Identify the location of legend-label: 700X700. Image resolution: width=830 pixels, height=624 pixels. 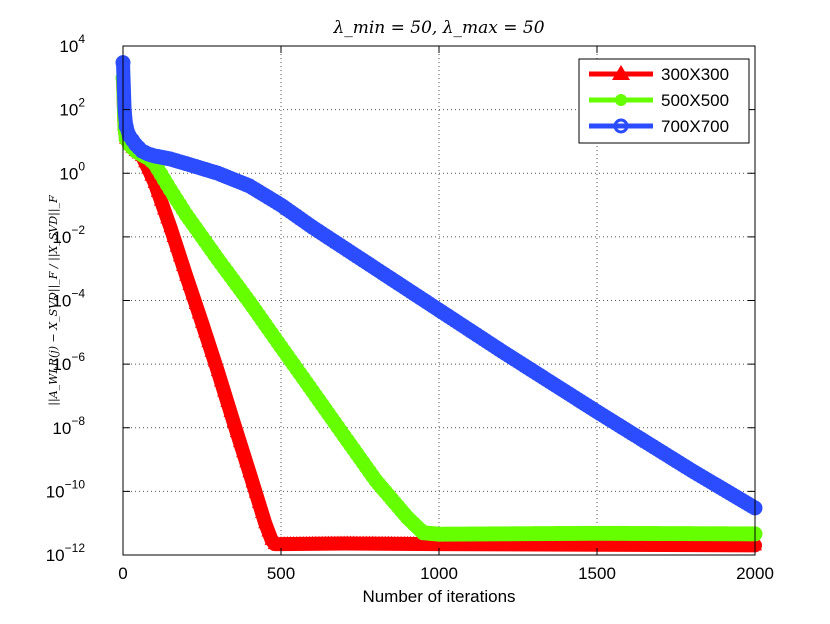
(695, 126).